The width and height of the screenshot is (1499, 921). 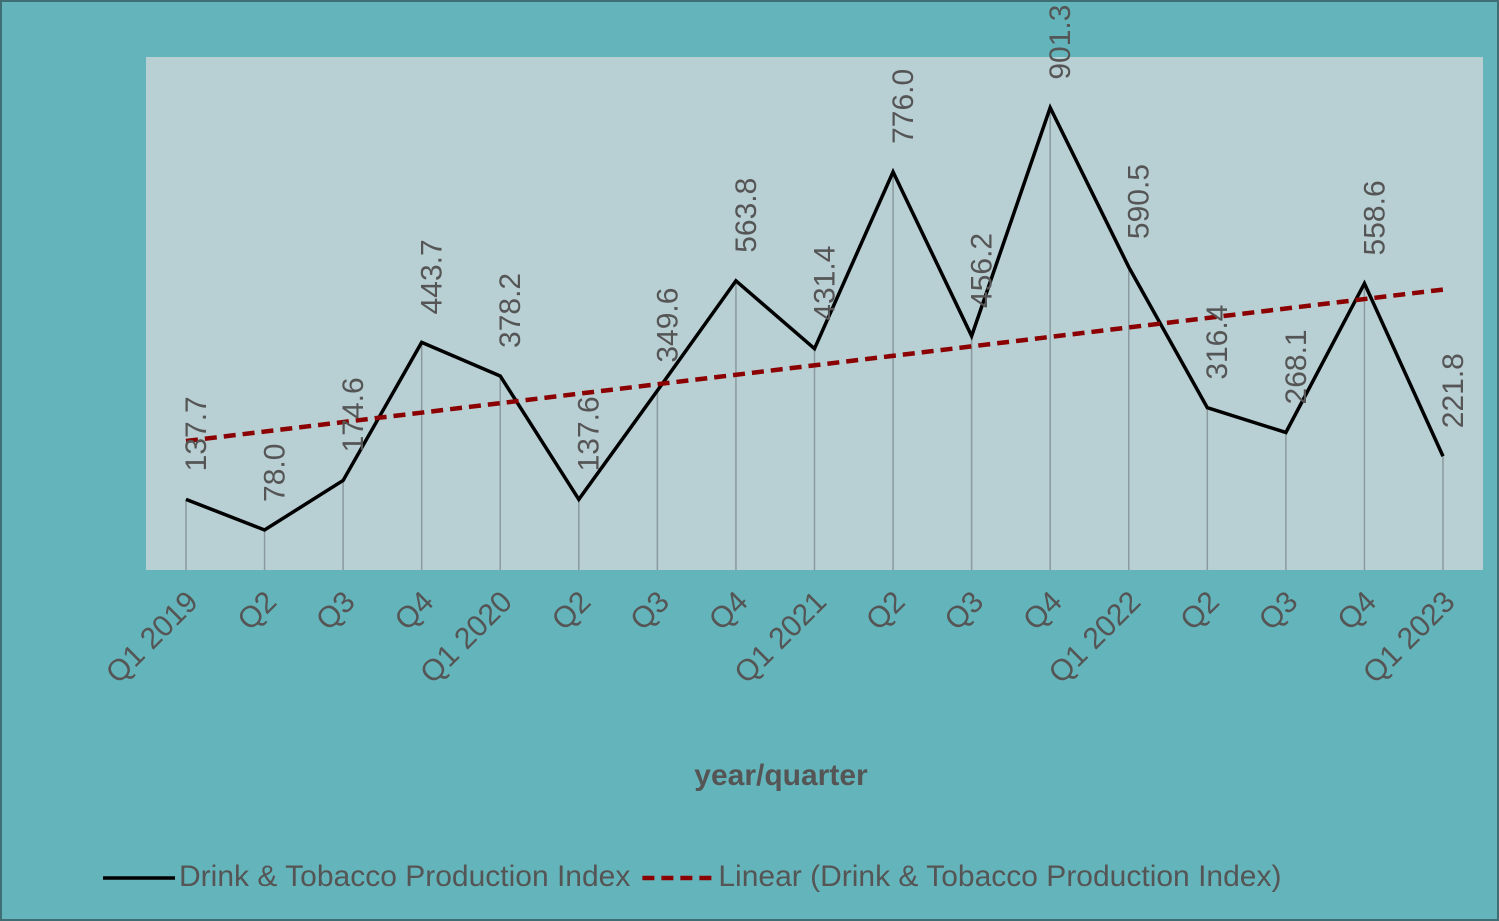 What do you see at coordinates (824, 283) in the screenshot?
I see `data-label: 431.4` at bounding box center [824, 283].